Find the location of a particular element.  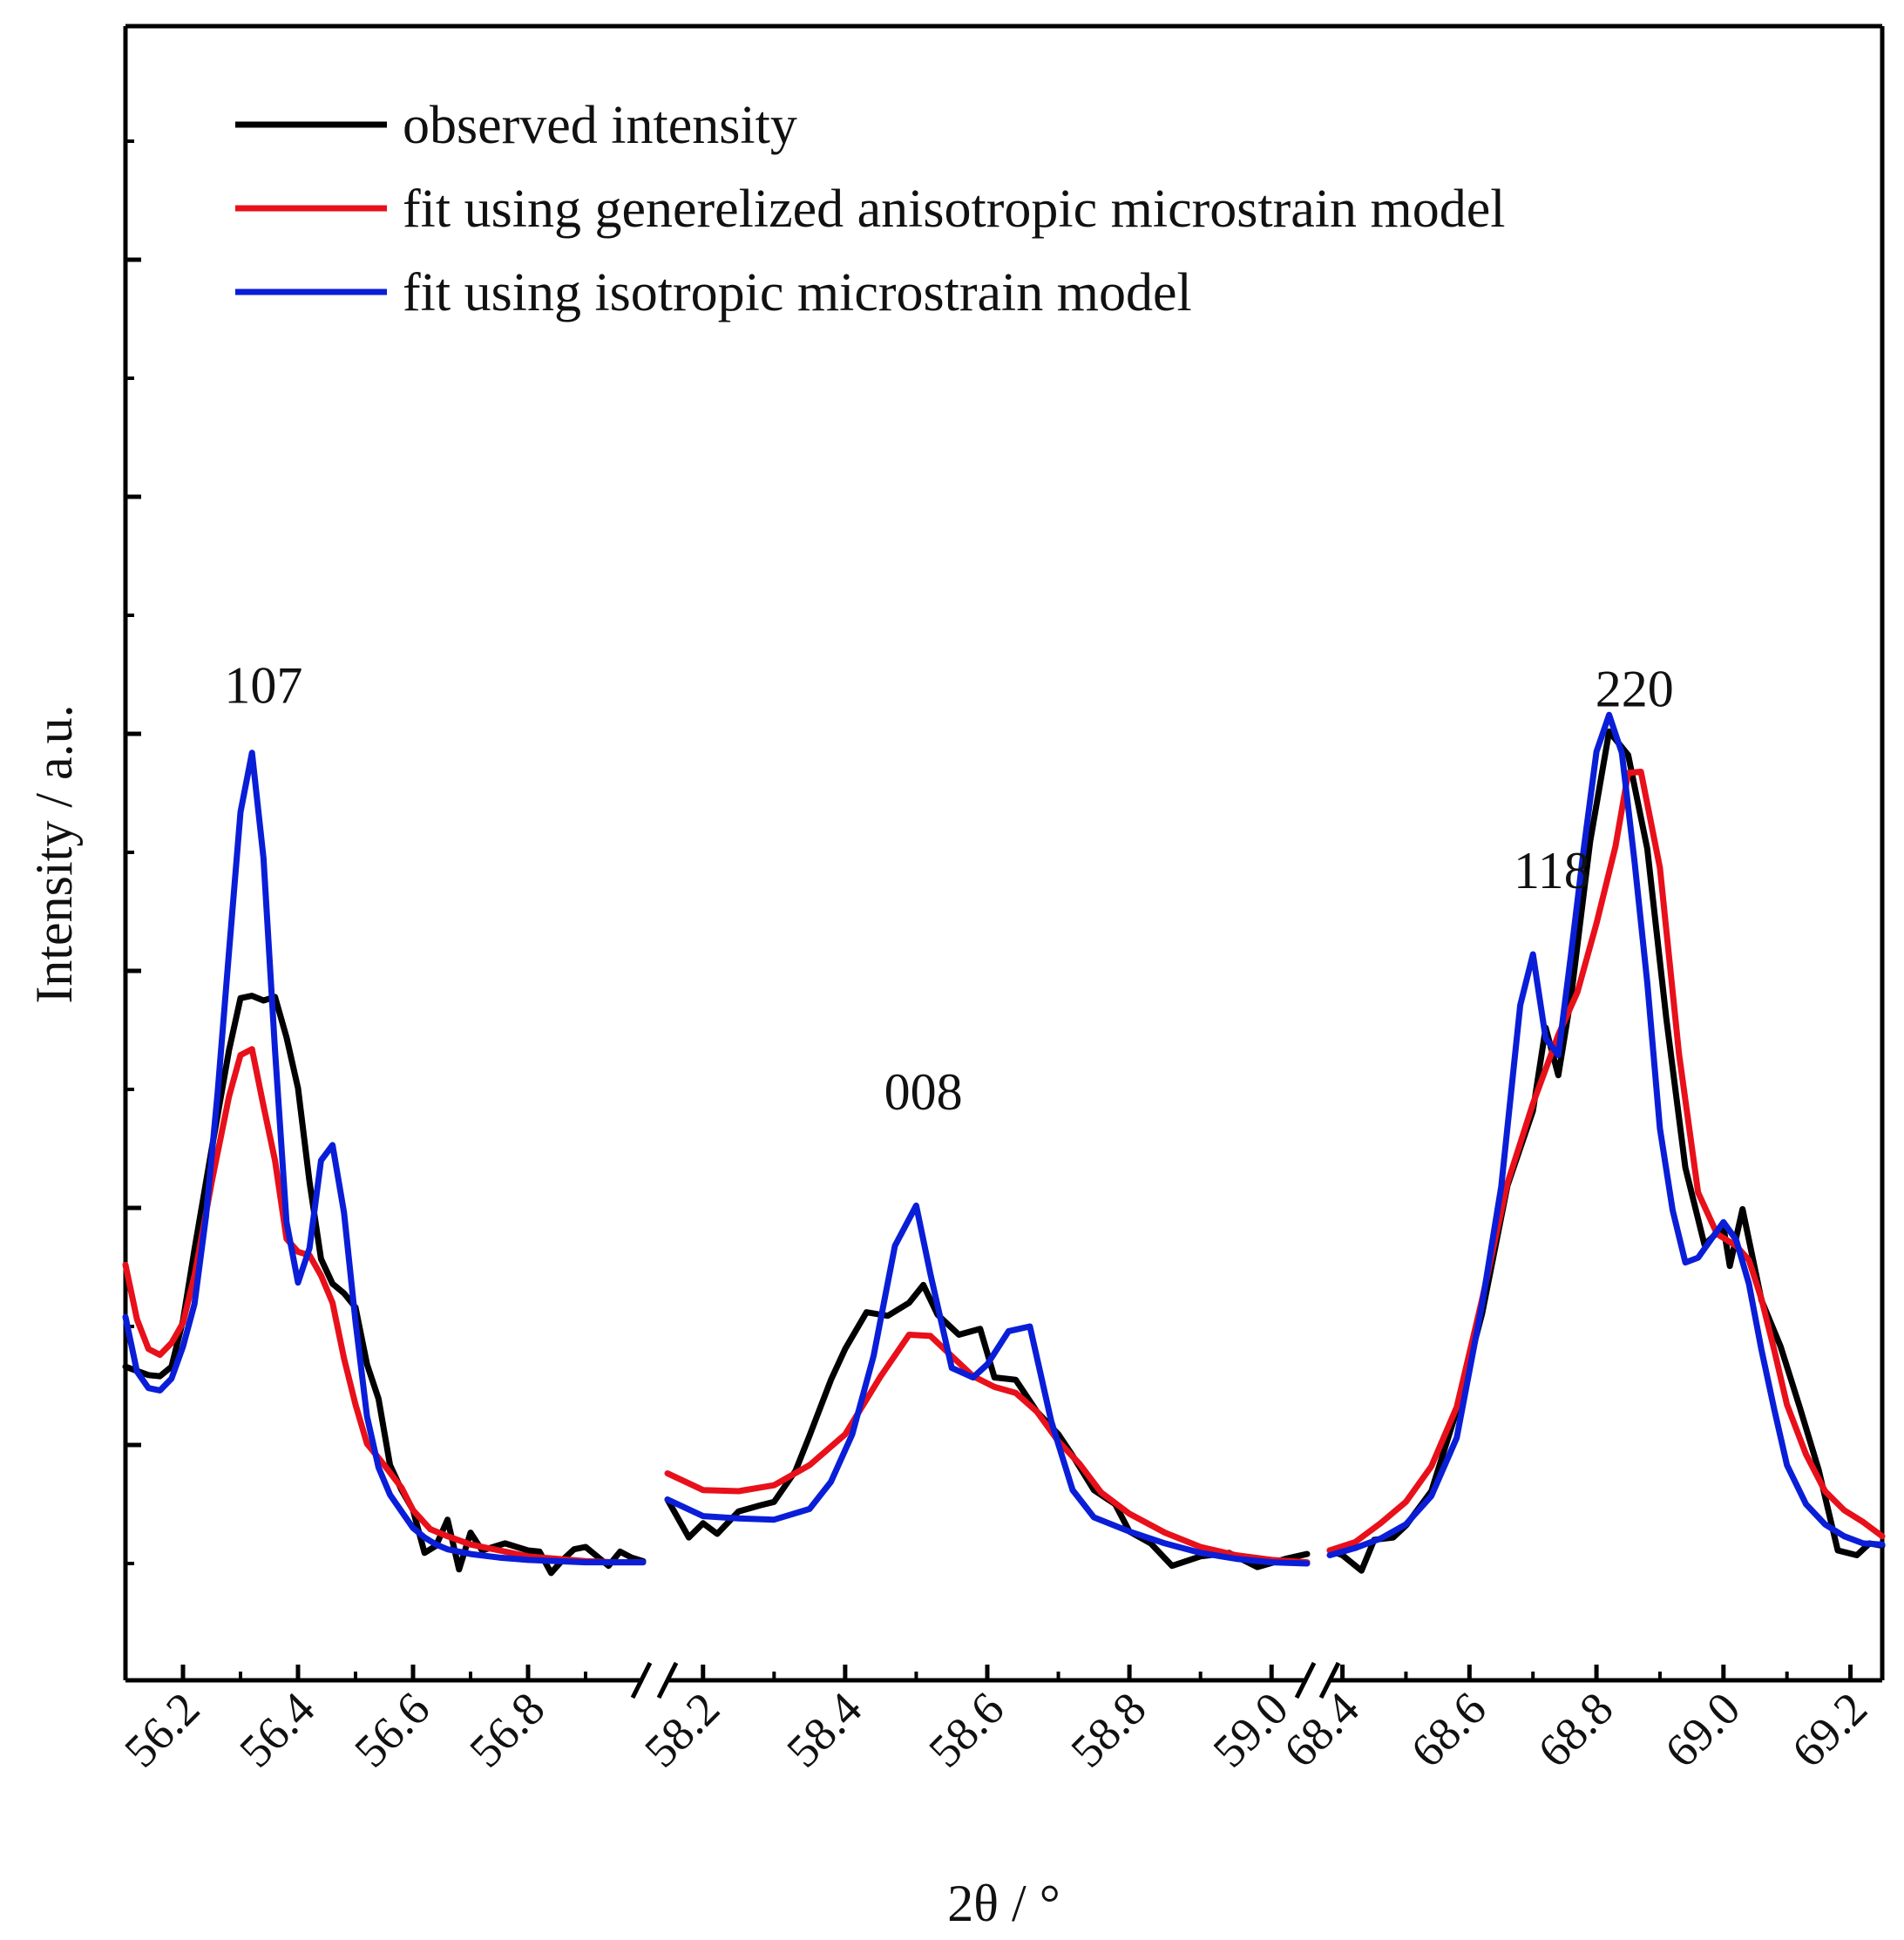

x-tick-label: 58.6 is located at coordinates (965, 1729).